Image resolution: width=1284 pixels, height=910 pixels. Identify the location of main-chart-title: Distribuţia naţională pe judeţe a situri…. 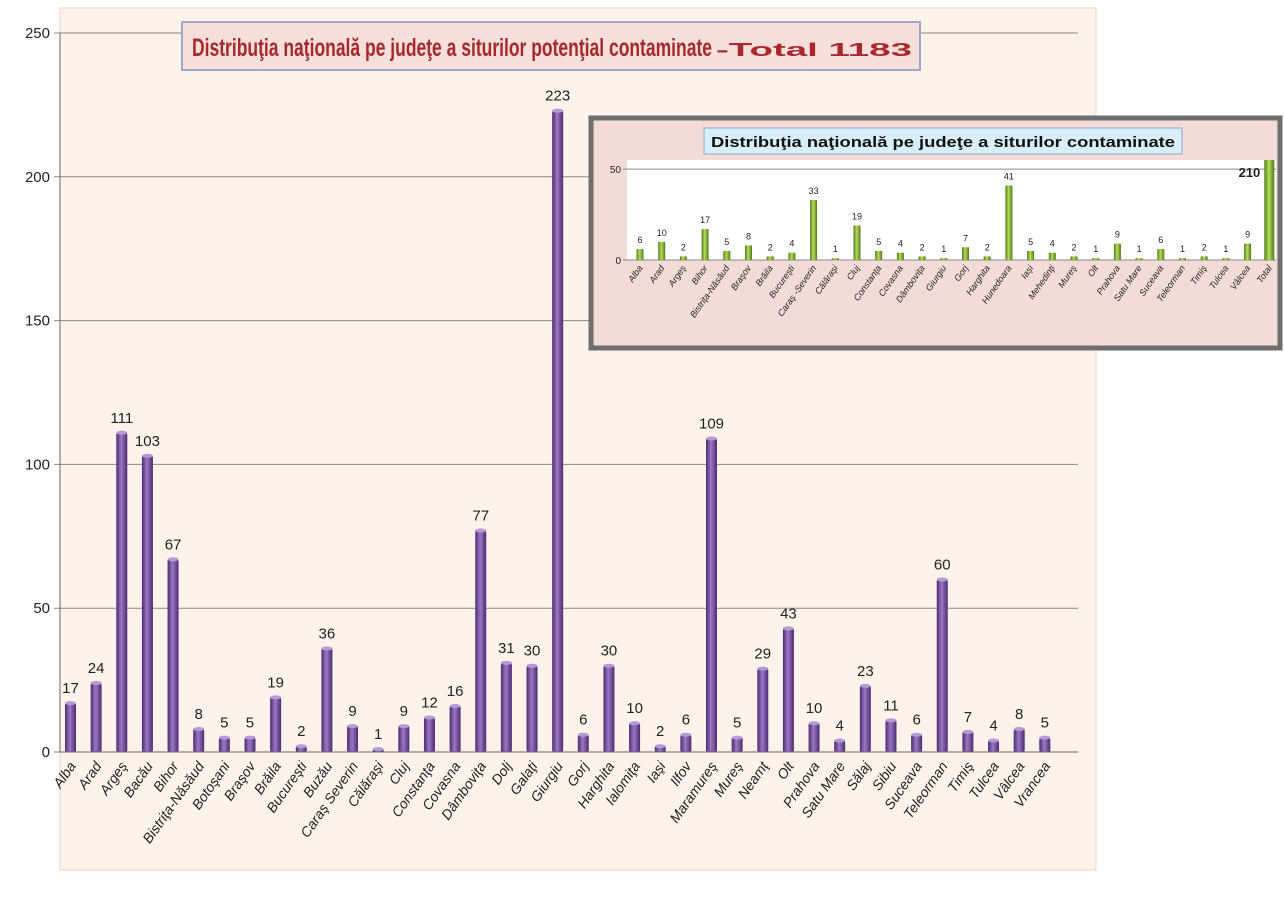
(452, 48).